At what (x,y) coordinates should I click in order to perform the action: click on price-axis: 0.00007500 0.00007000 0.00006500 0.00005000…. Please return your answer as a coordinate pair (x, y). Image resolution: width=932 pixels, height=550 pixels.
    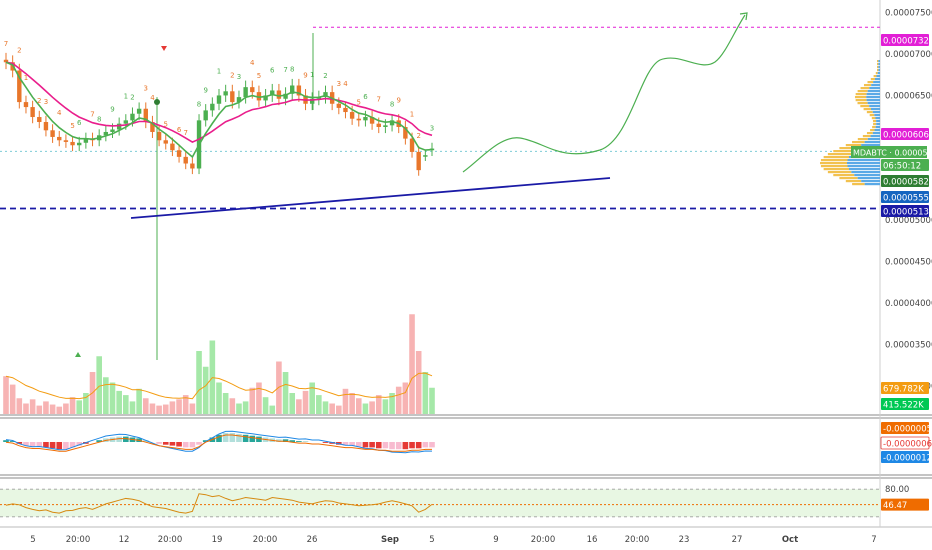
    Looking at the image, I should click on (891, 259).